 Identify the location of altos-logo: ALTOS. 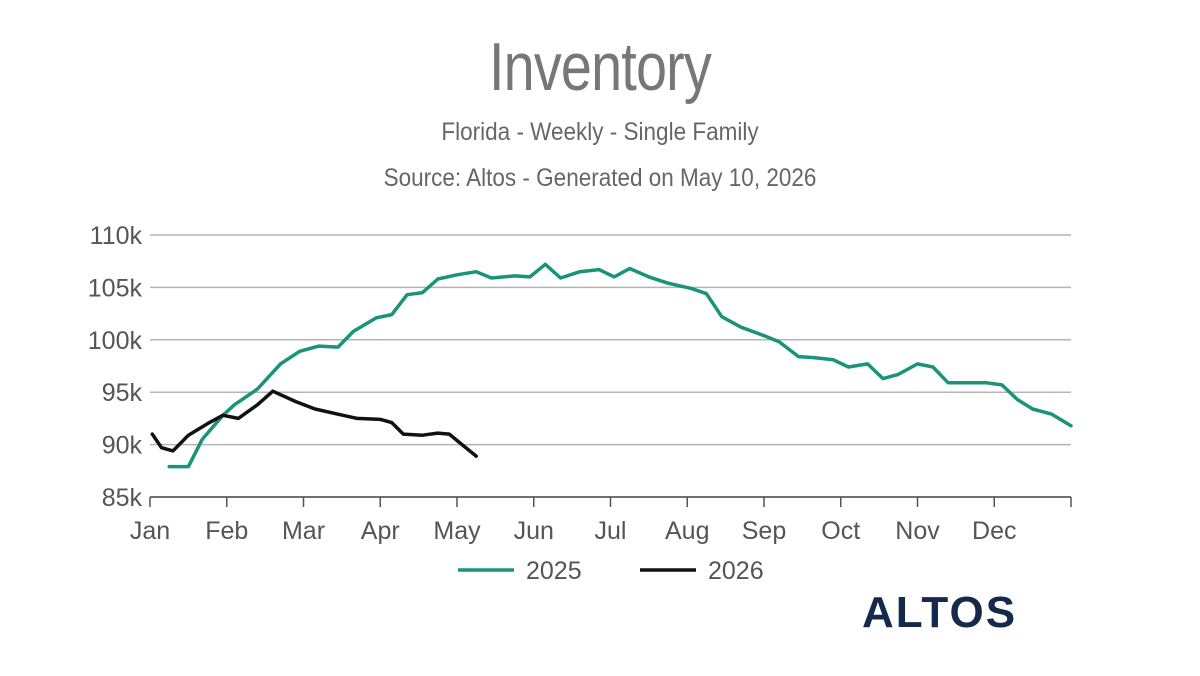
(940, 612).